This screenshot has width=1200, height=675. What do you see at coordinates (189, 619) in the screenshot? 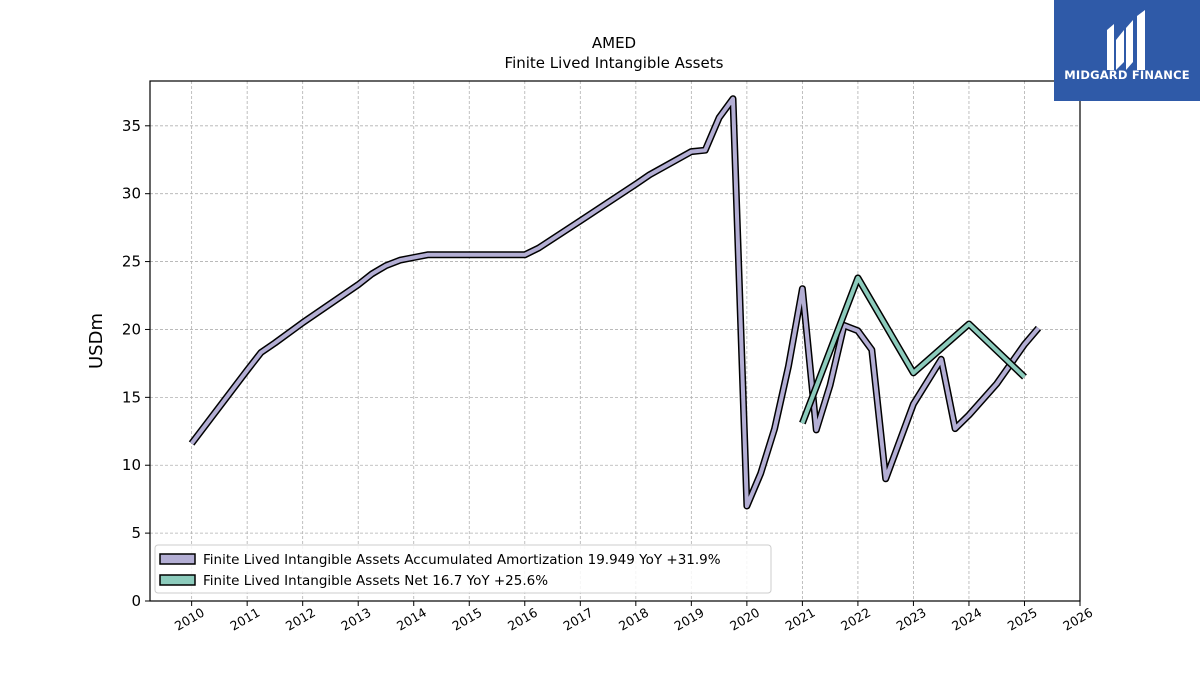
I see `x-tick-label: 2010` at bounding box center [189, 619].